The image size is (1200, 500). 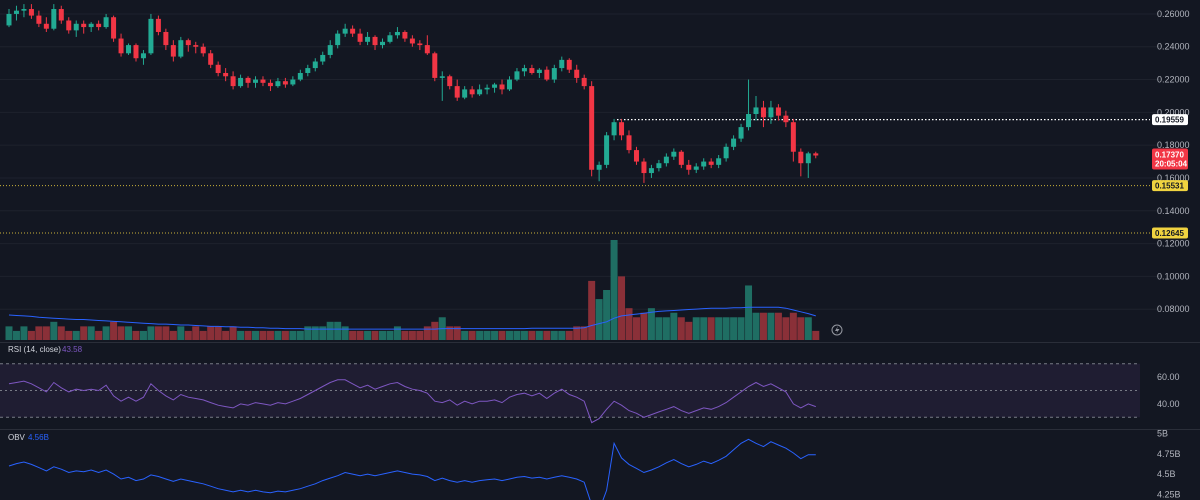 I want to click on rsi-title: RSI (14, close), so click(x=34, y=349).